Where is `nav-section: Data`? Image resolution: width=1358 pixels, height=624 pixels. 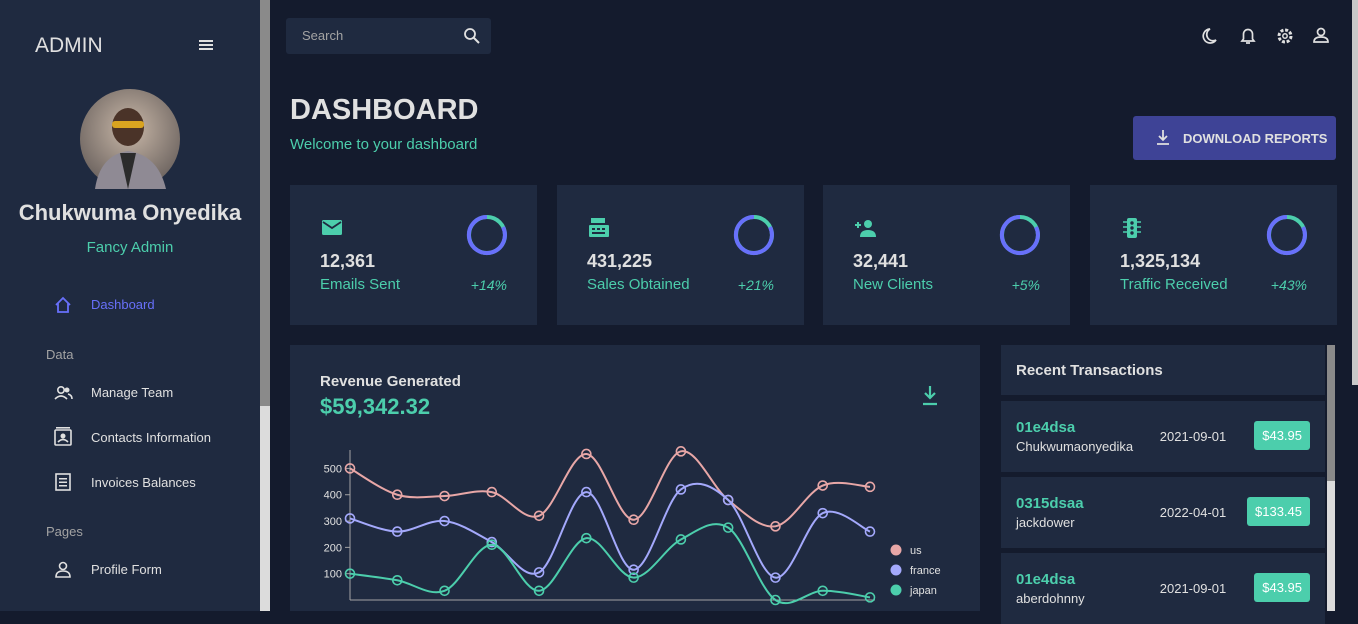
nav-section: Data is located at coordinates (60, 354).